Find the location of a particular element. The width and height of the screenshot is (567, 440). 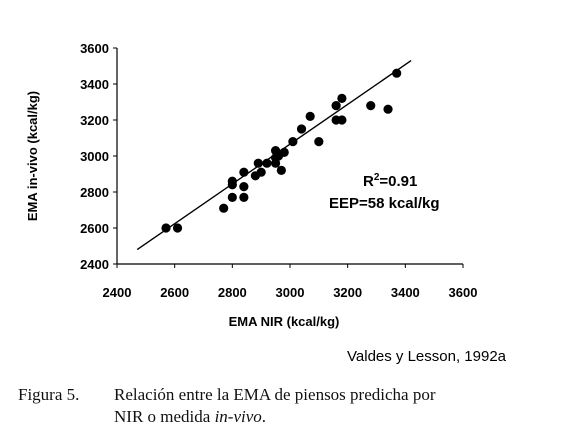

source-citation: Valdes y Lesson, 1992a is located at coordinates (427, 356).